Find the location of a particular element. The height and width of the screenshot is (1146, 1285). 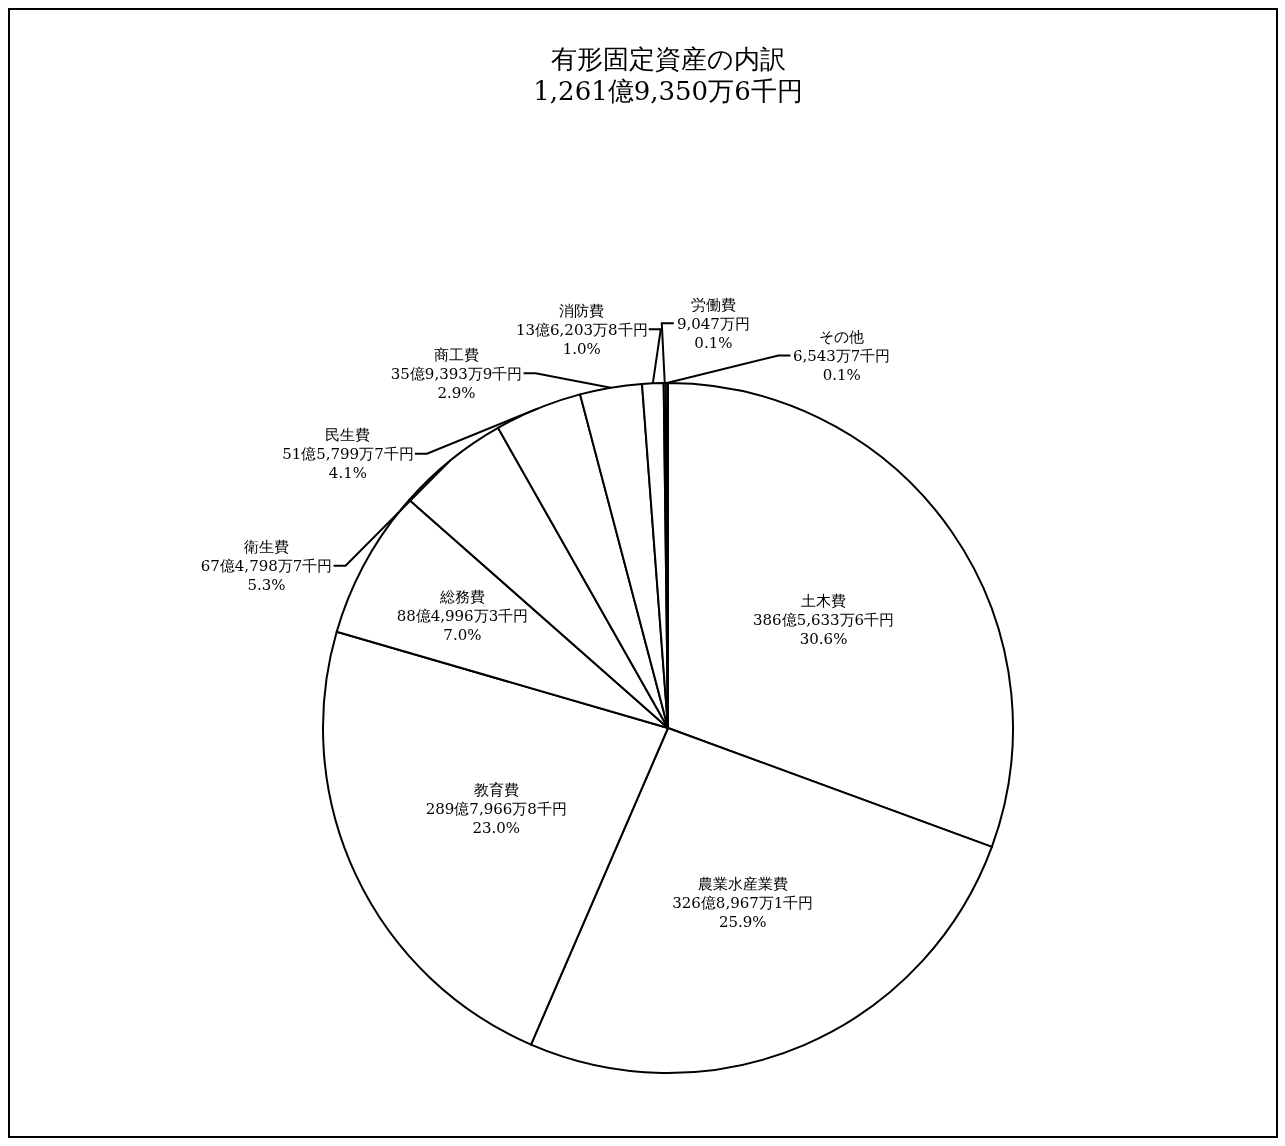

chart-subtitle: 1,261億9,350万6千円 is located at coordinates (668, 91).